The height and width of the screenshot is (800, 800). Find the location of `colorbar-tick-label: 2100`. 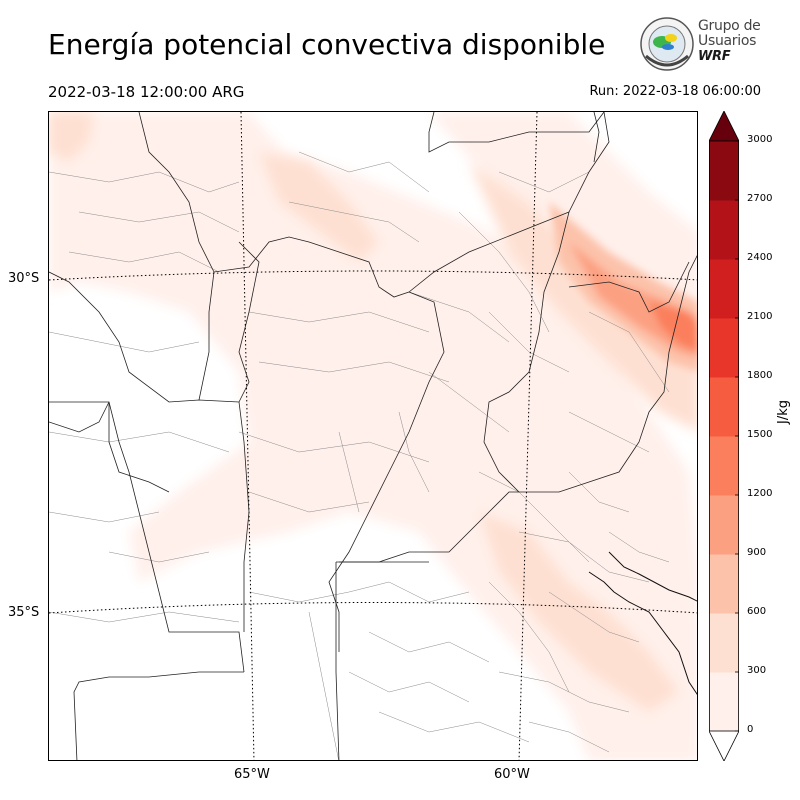

colorbar-tick-label: 2100 is located at coordinates (760, 316).